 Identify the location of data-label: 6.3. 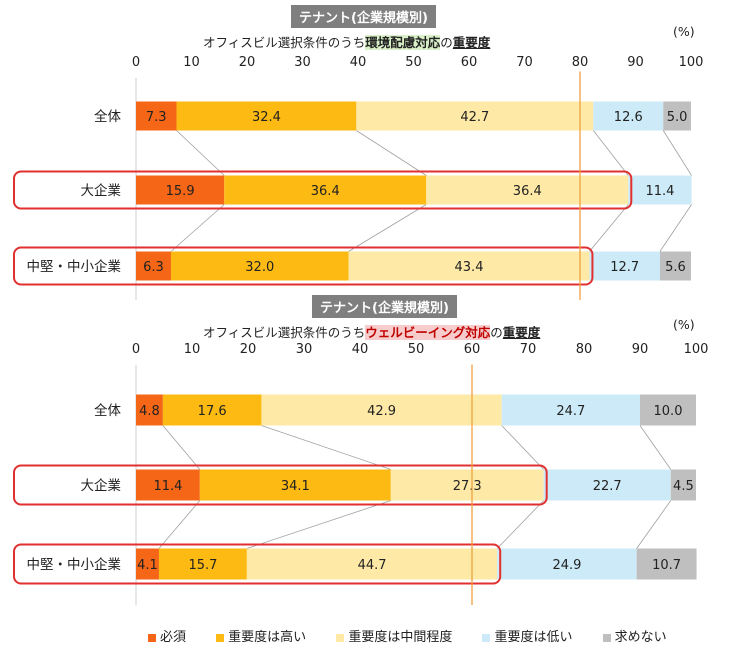
(153, 267).